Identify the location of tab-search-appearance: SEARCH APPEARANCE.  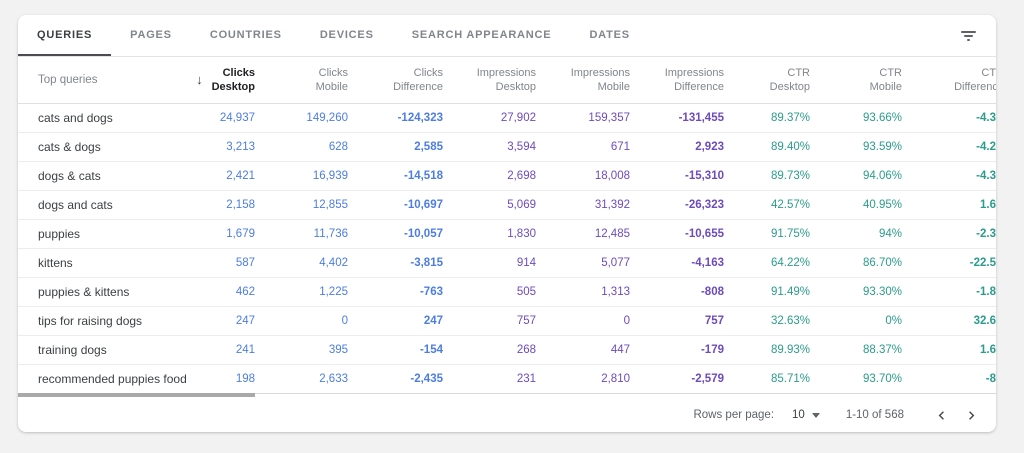
(481, 34).